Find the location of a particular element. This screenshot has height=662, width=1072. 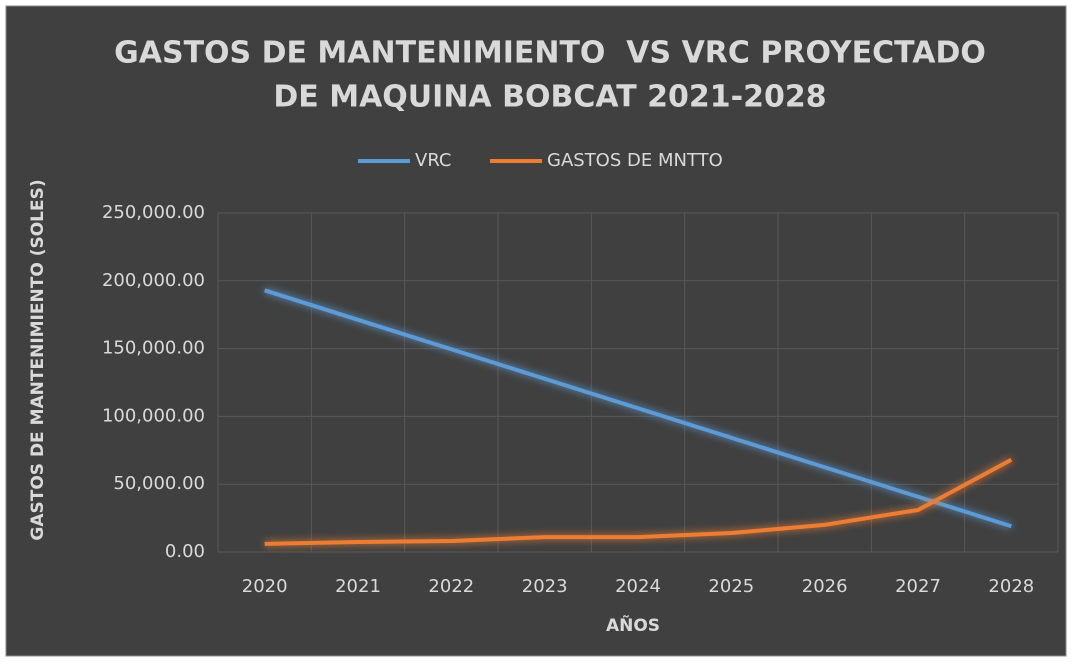

x-tick-label: 2025 is located at coordinates (731, 586).